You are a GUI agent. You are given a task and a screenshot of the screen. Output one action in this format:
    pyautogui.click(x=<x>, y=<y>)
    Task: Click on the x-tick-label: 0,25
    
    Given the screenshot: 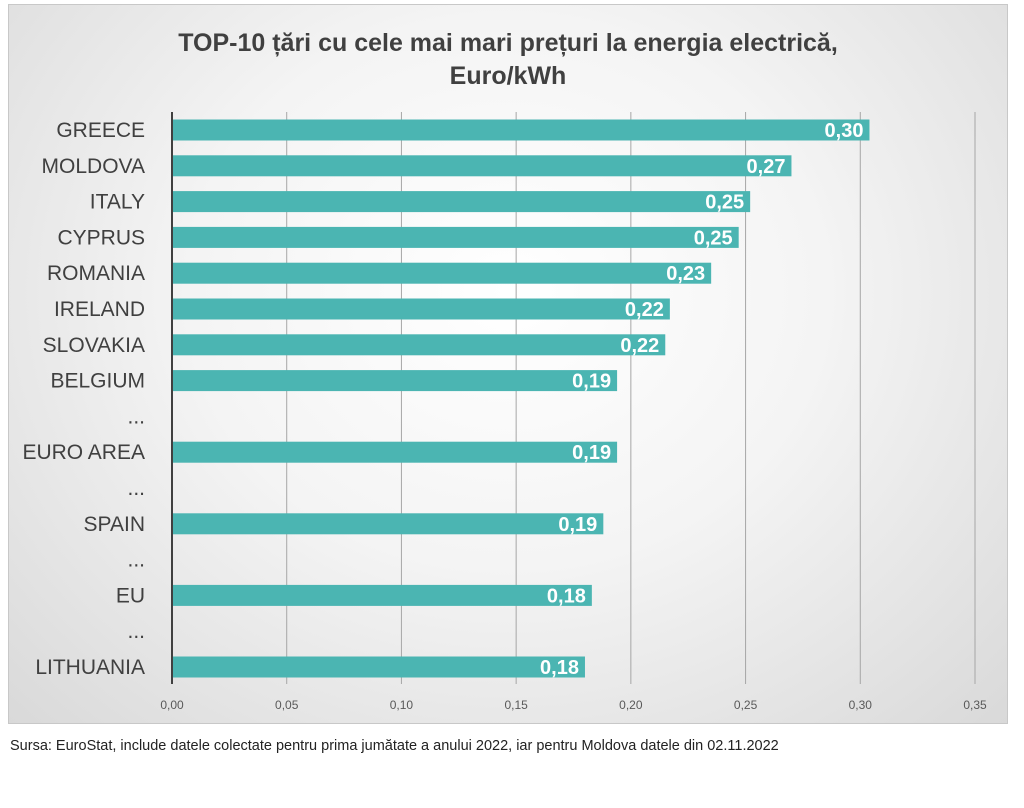 What is the action you would take?
    pyautogui.click(x=746, y=705)
    